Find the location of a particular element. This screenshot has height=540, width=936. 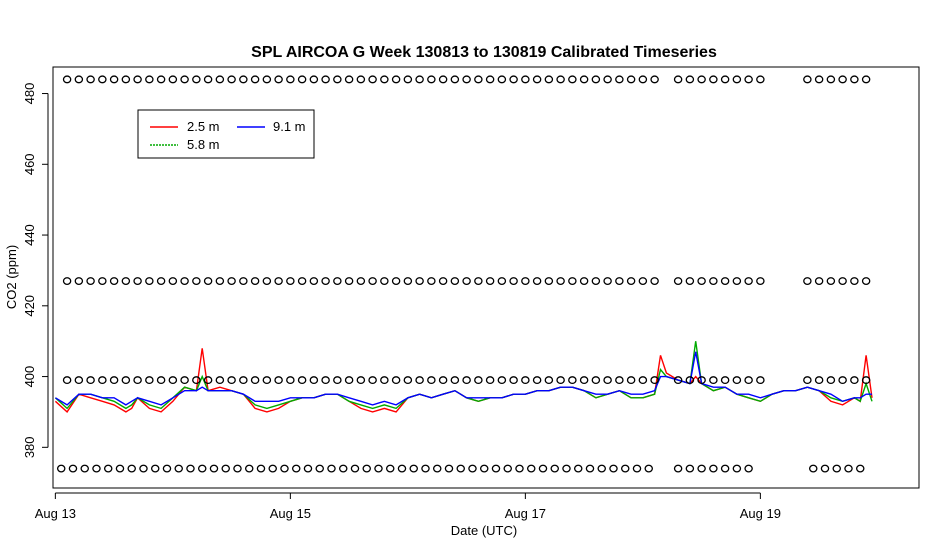

y-tick-label: 480 is located at coordinates (29, 94).